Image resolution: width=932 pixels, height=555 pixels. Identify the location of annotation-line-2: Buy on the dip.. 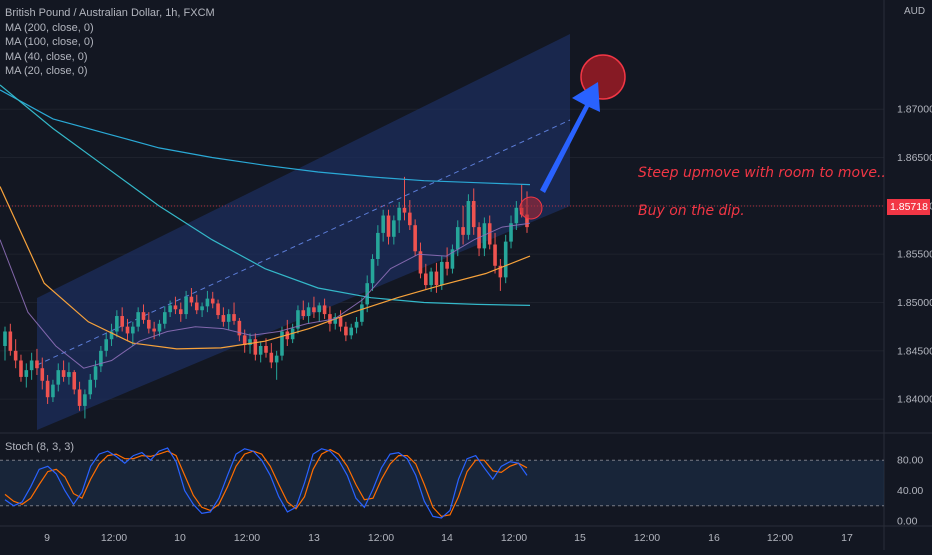
(691, 211).